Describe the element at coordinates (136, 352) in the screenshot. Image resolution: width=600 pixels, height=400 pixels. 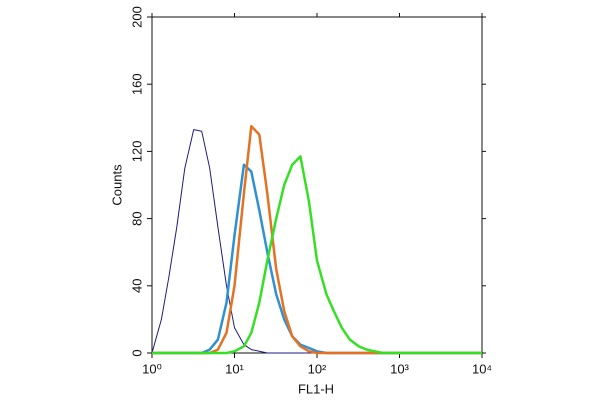
I see `y-tick-label: 0` at that location.